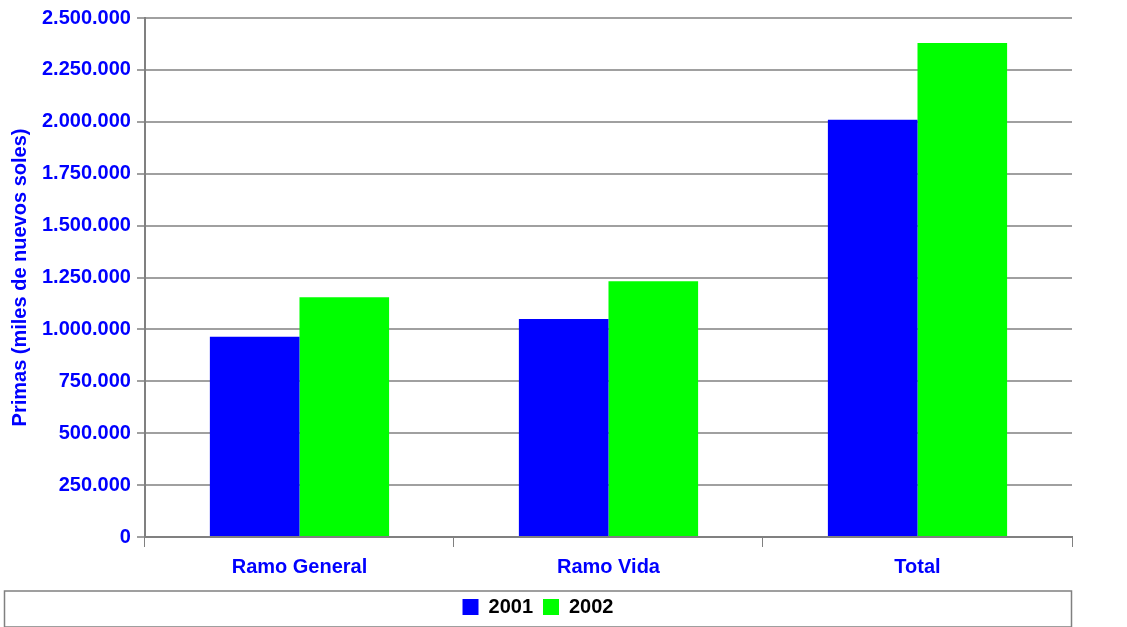 This screenshot has width=1127, height=627. I want to click on legend-label: 2001, so click(511, 605).